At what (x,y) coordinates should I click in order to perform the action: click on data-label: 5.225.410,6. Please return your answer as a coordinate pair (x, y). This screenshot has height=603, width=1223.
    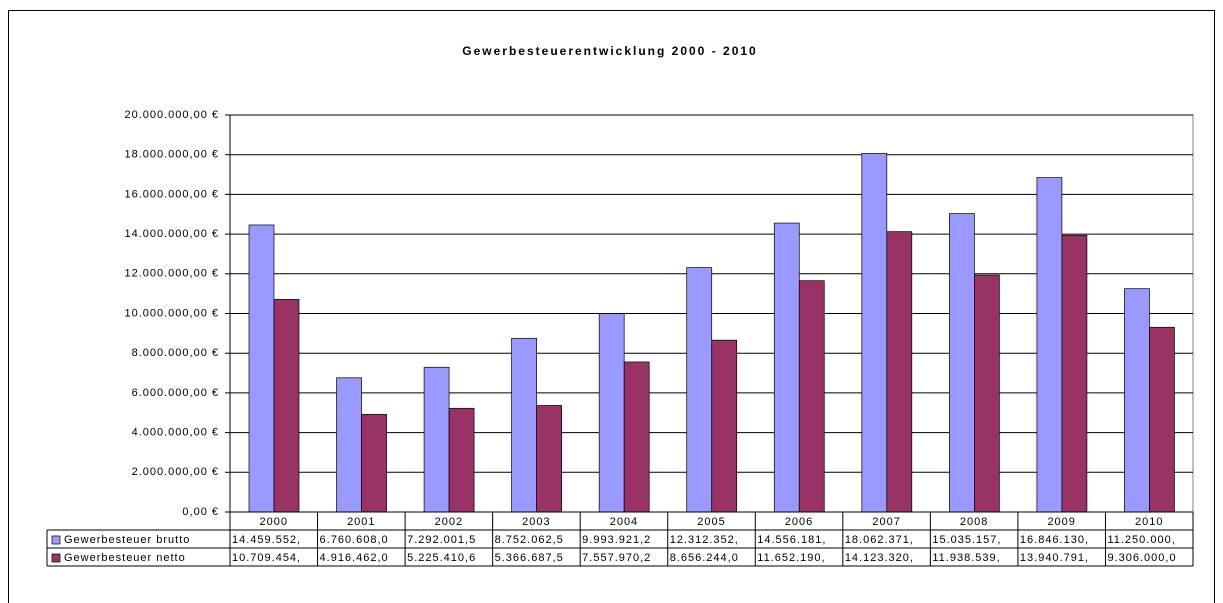
    Looking at the image, I should click on (441, 558).